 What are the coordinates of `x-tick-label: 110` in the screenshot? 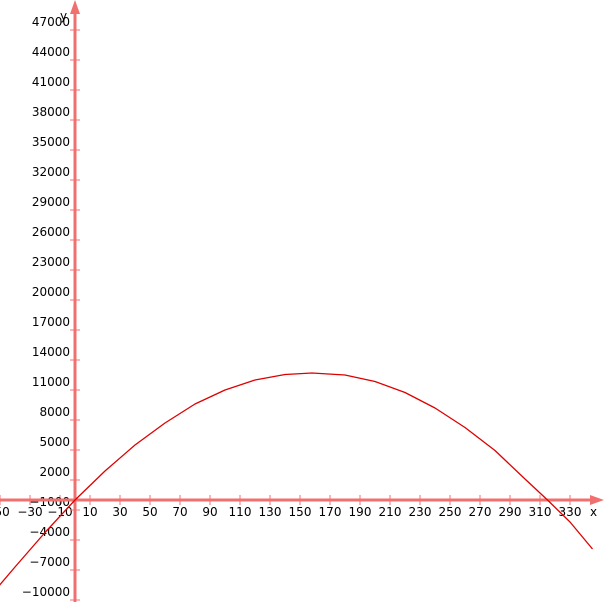 It's located at (240, 512).